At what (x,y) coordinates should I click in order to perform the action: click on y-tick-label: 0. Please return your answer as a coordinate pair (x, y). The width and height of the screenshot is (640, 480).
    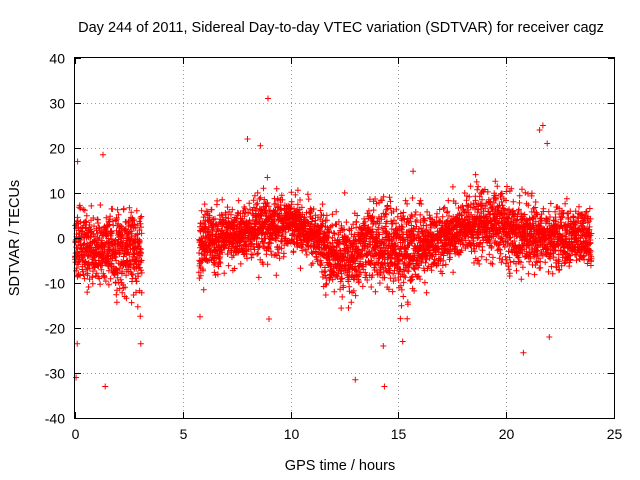
    Looking at the image, I should click on (61, 239).